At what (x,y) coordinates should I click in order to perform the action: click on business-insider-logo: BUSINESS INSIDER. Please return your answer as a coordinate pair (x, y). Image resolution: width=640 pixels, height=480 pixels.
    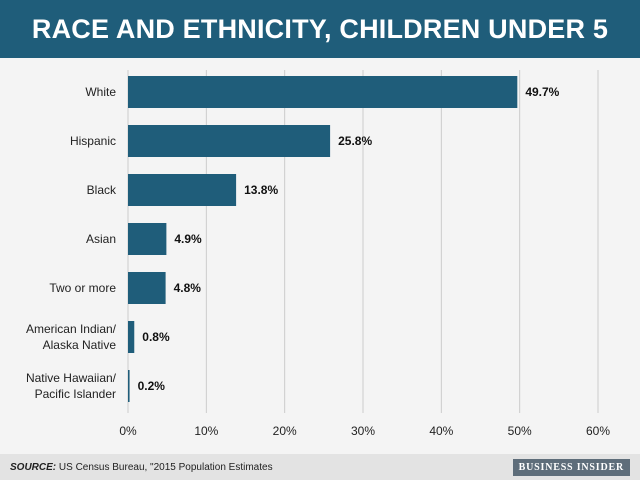
    Looking at the image, I should click on (571, 467).